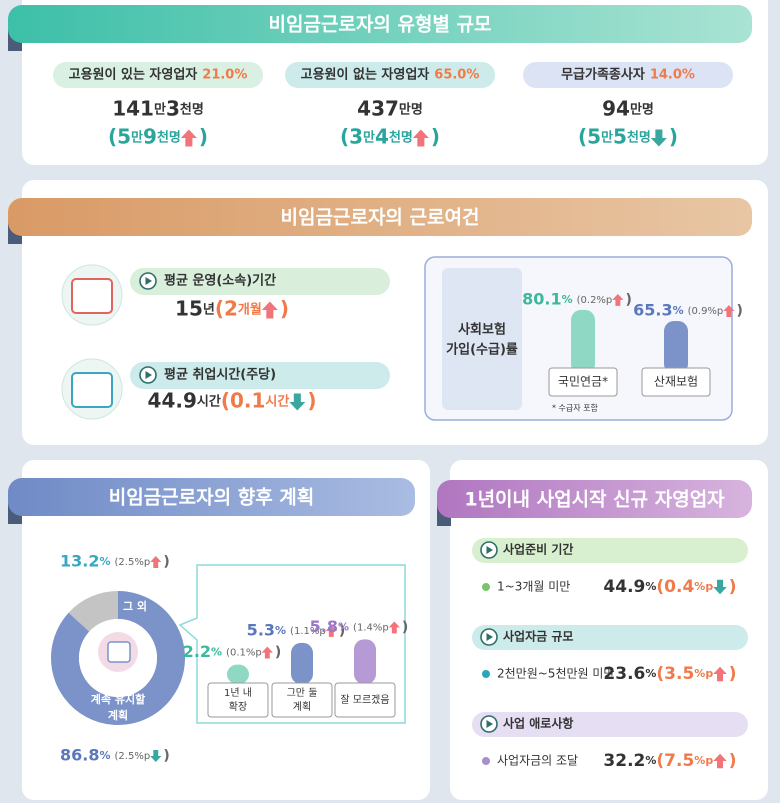  I want to click on value-label: 65.3, so click(652, 310).